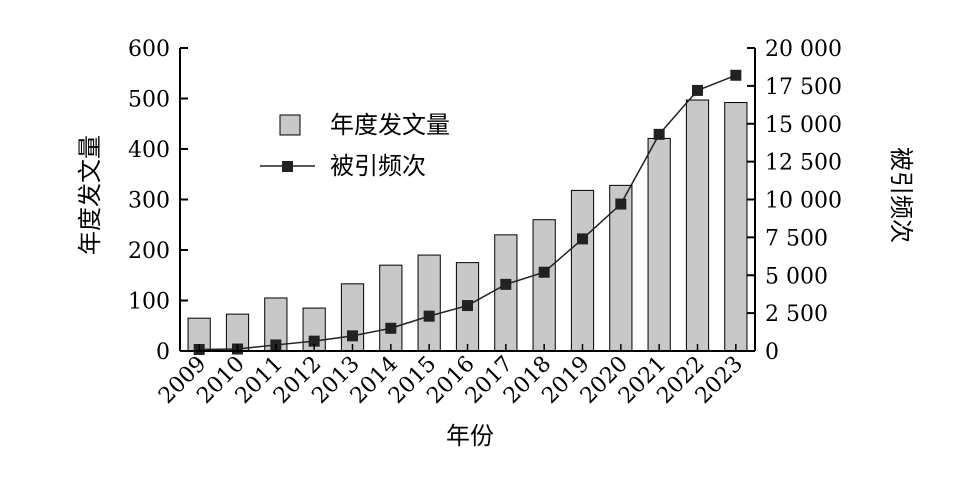  Describe the element at coordinates (467, 306) in the screenshot. I see `citation-point-2016` at that location.